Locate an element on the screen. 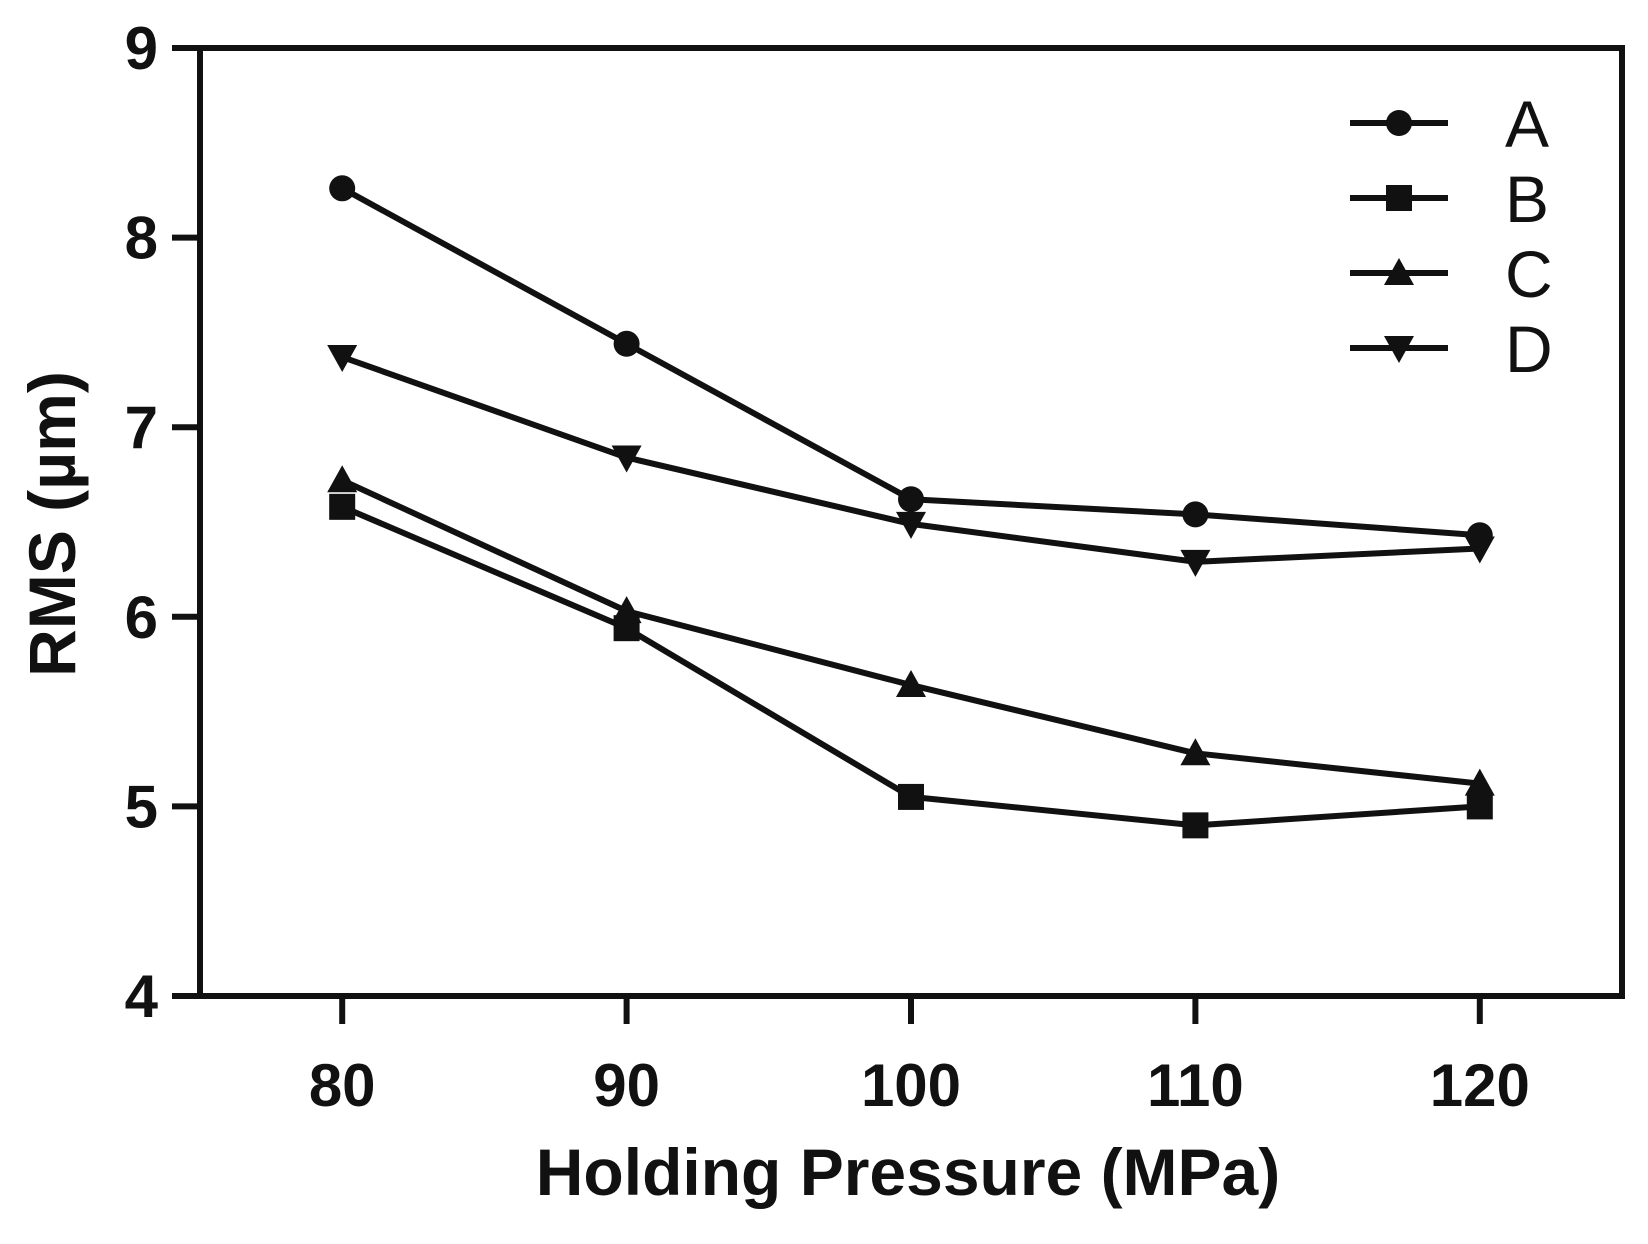  series-D is located at coordinates (911, 461).